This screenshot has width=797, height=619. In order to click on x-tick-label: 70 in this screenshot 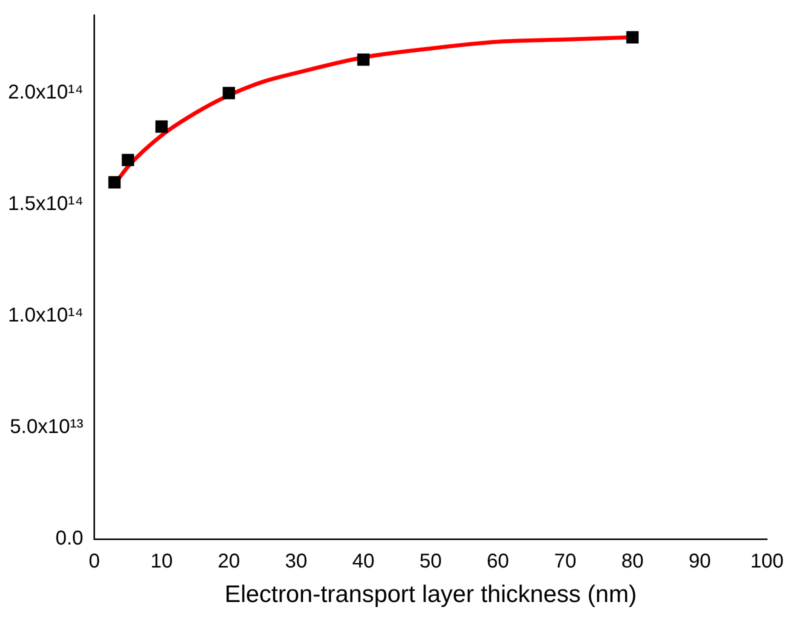, I will do `click(565, 561)`.